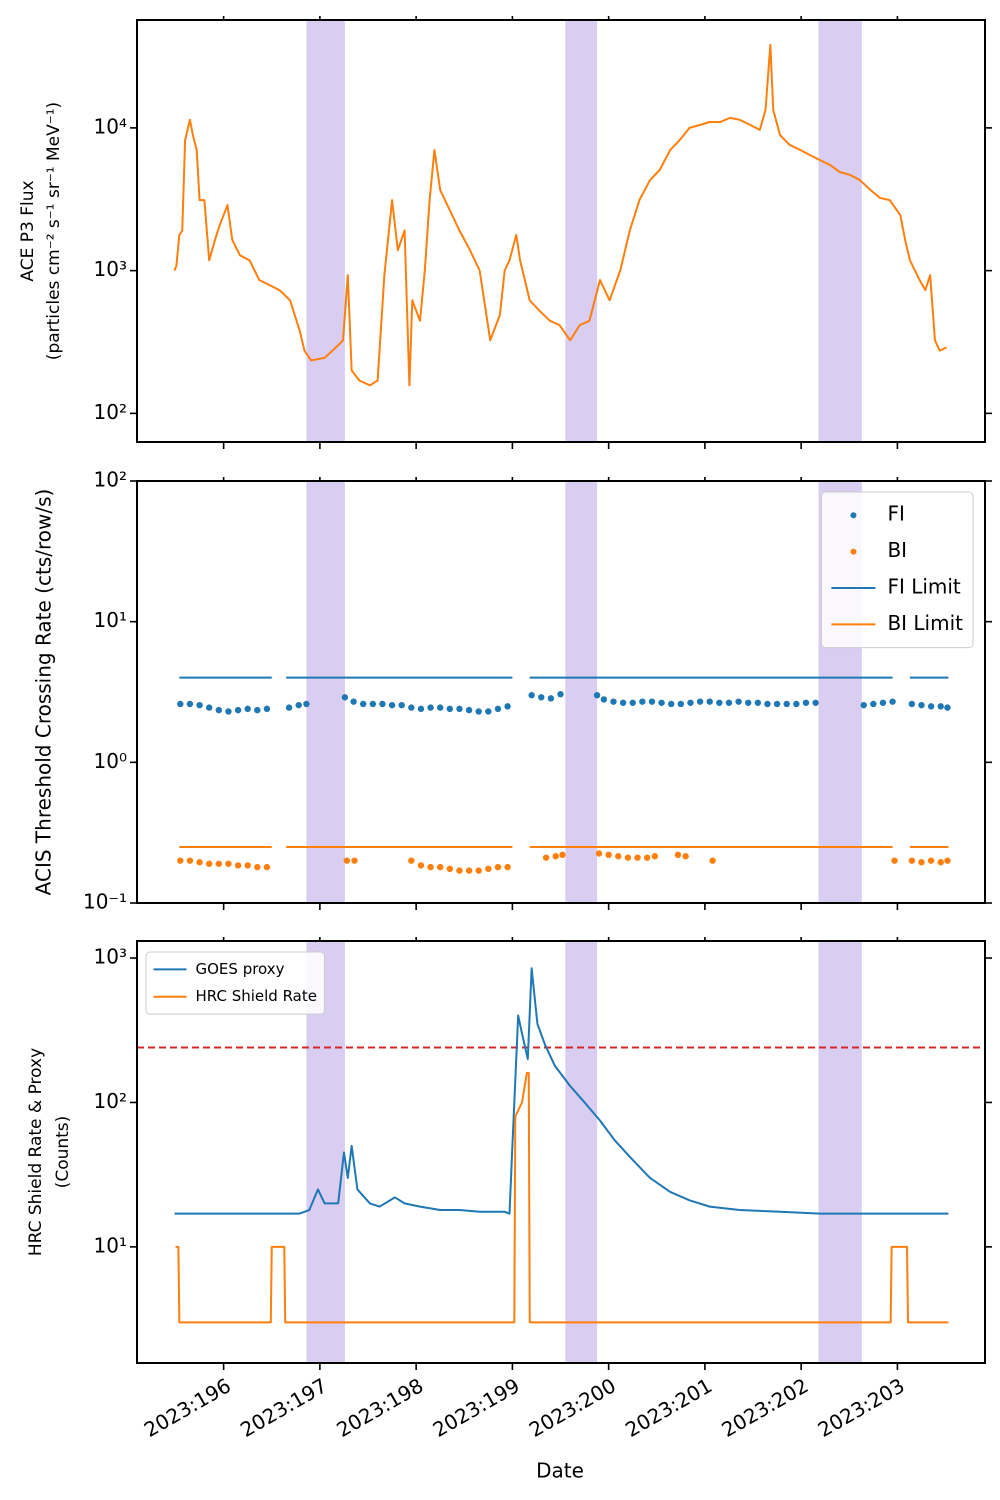 This screenshot has width=1000, height=1500. I want to click on y-axis-label: (particles cm⁻² s⁻¹ sr⁻¹ MeV⁻¹), so click(54, 231).